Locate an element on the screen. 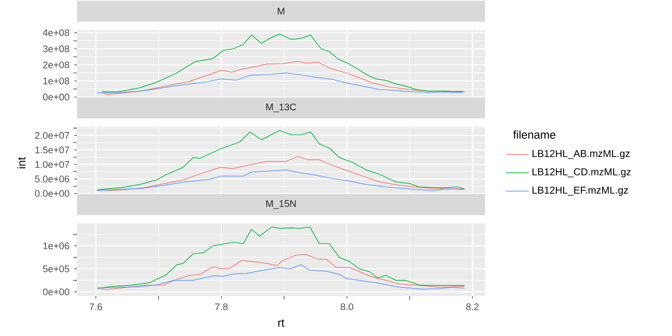  chart-title: M_13C is located at coordinates (281, 108).